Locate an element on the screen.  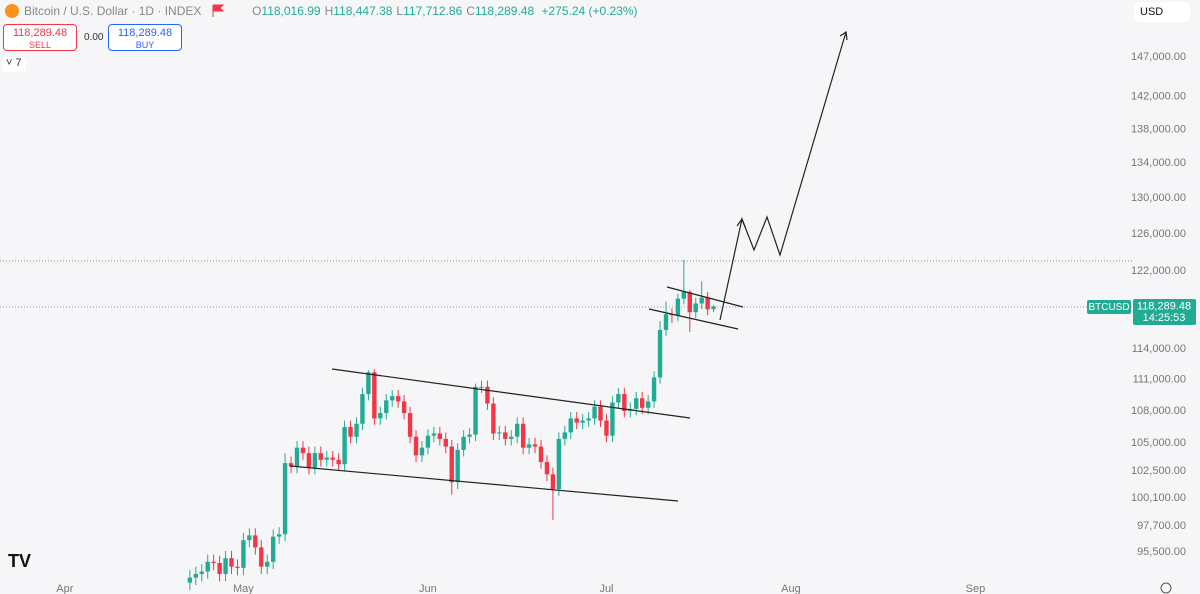
symbol-tag-text: BTCUSD is located at coordinates (1108, 307).